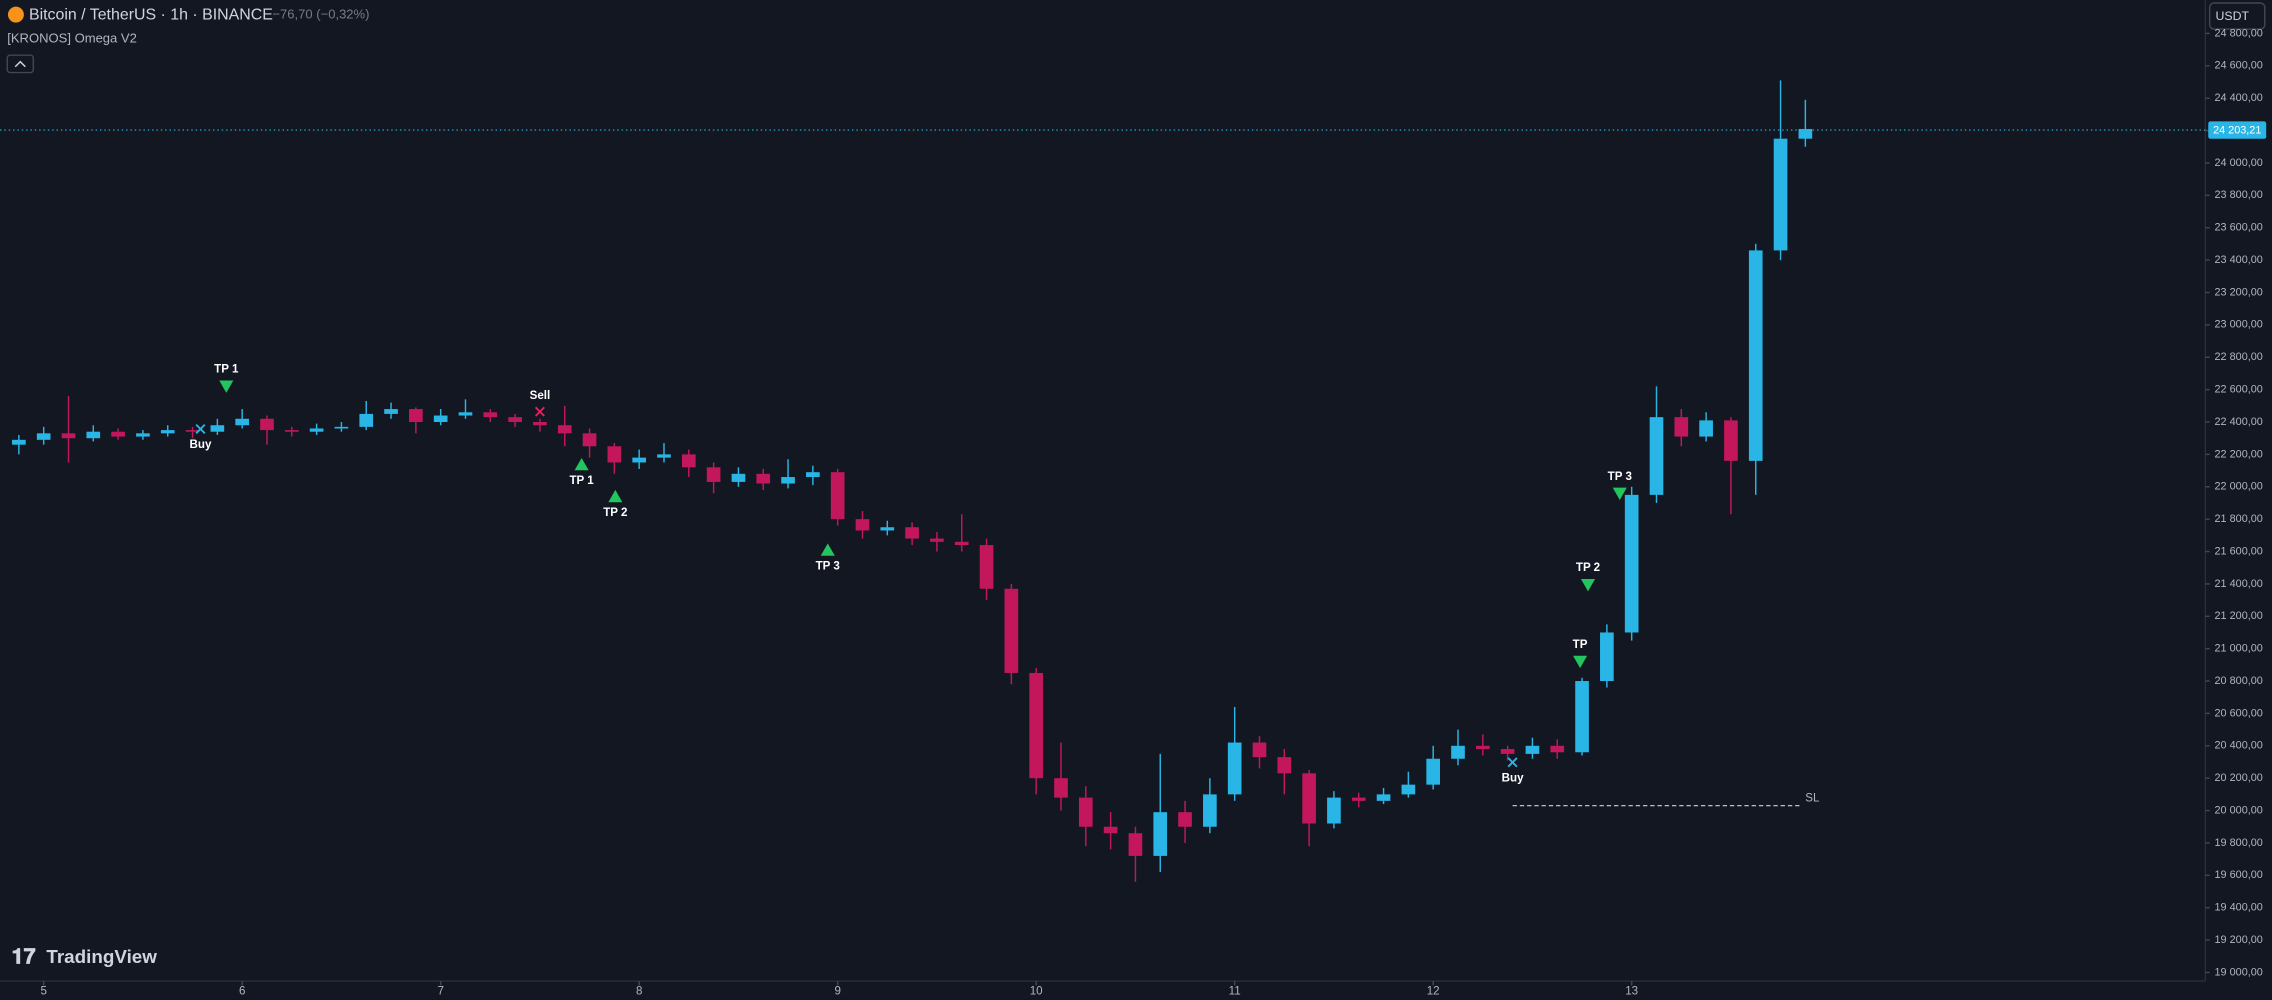 The height and width of the screenshot is (1000, 2272). What do you see at coordinates (1580, 645) in the screenshot?
I see `signal-label: TP` at bounding box center [1580, 645].